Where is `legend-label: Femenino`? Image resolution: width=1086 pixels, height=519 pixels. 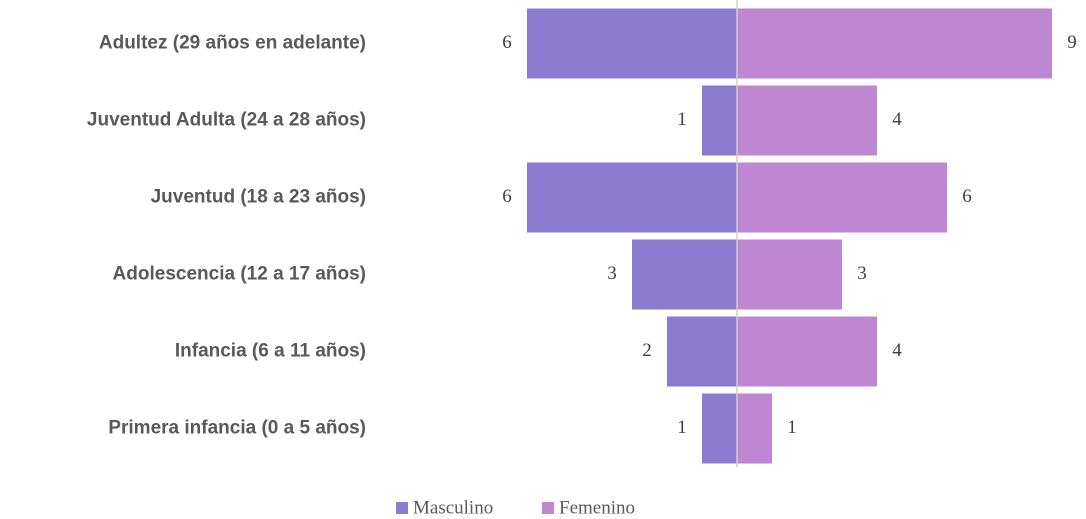
legend-label: Femenino is located at coordinates (597, 507).